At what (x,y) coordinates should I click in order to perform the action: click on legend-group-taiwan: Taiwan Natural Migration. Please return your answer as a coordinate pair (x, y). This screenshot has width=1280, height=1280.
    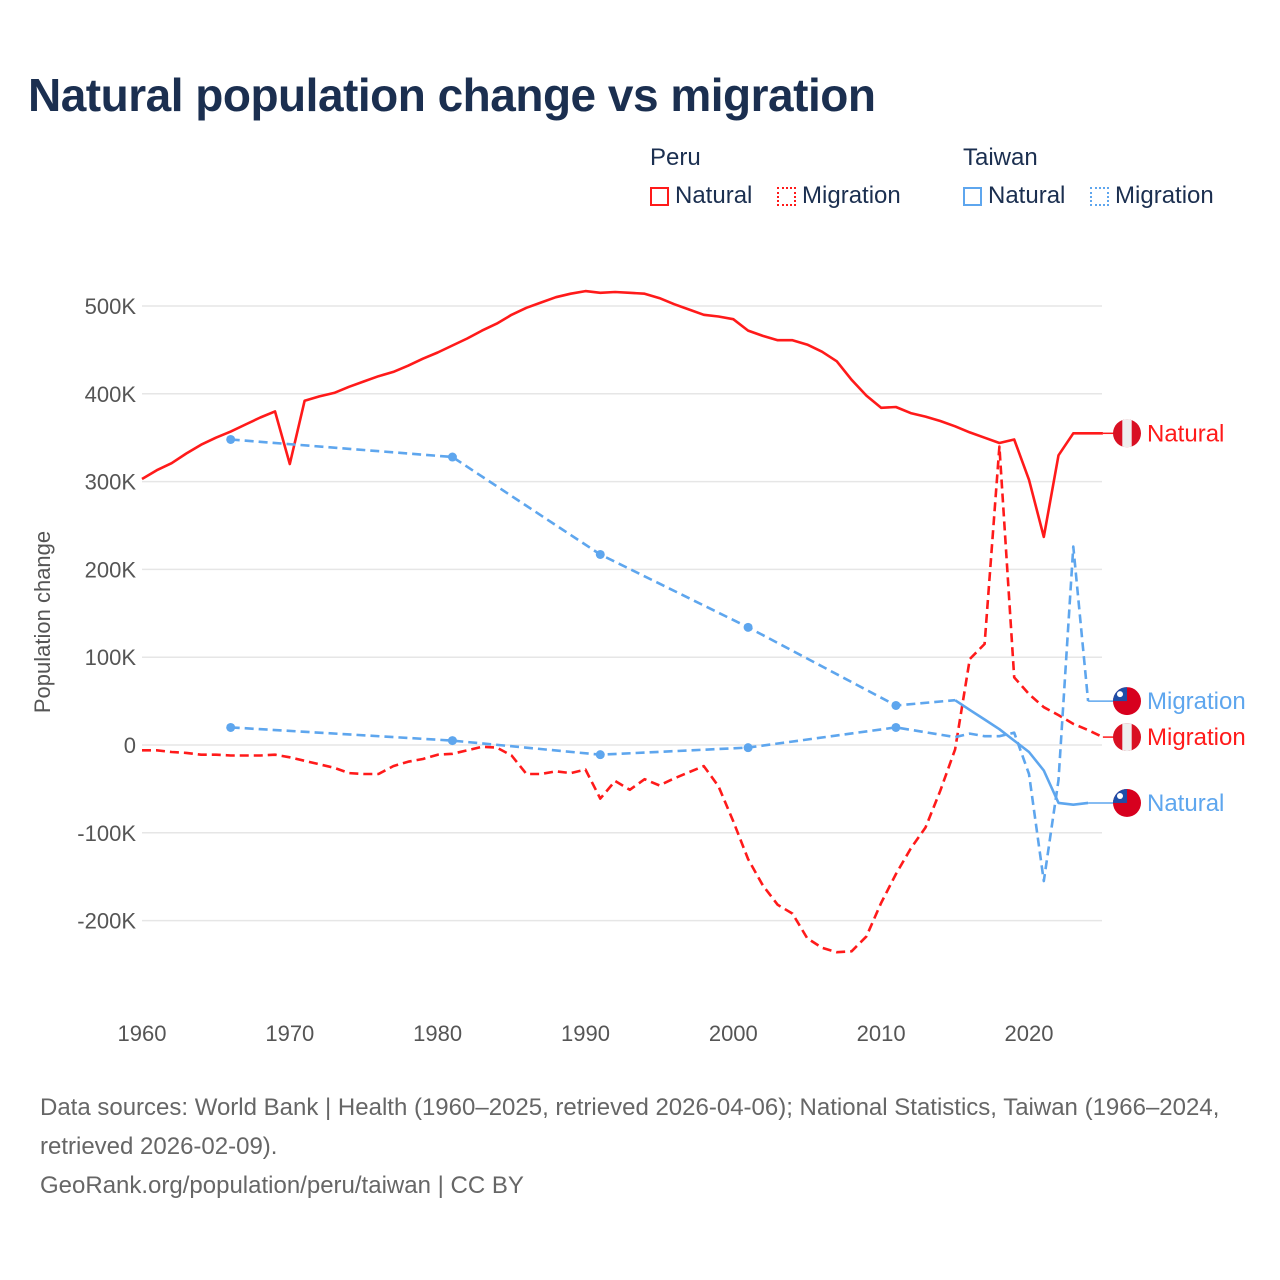
    Looking at the image, I should click on (1097, 178).